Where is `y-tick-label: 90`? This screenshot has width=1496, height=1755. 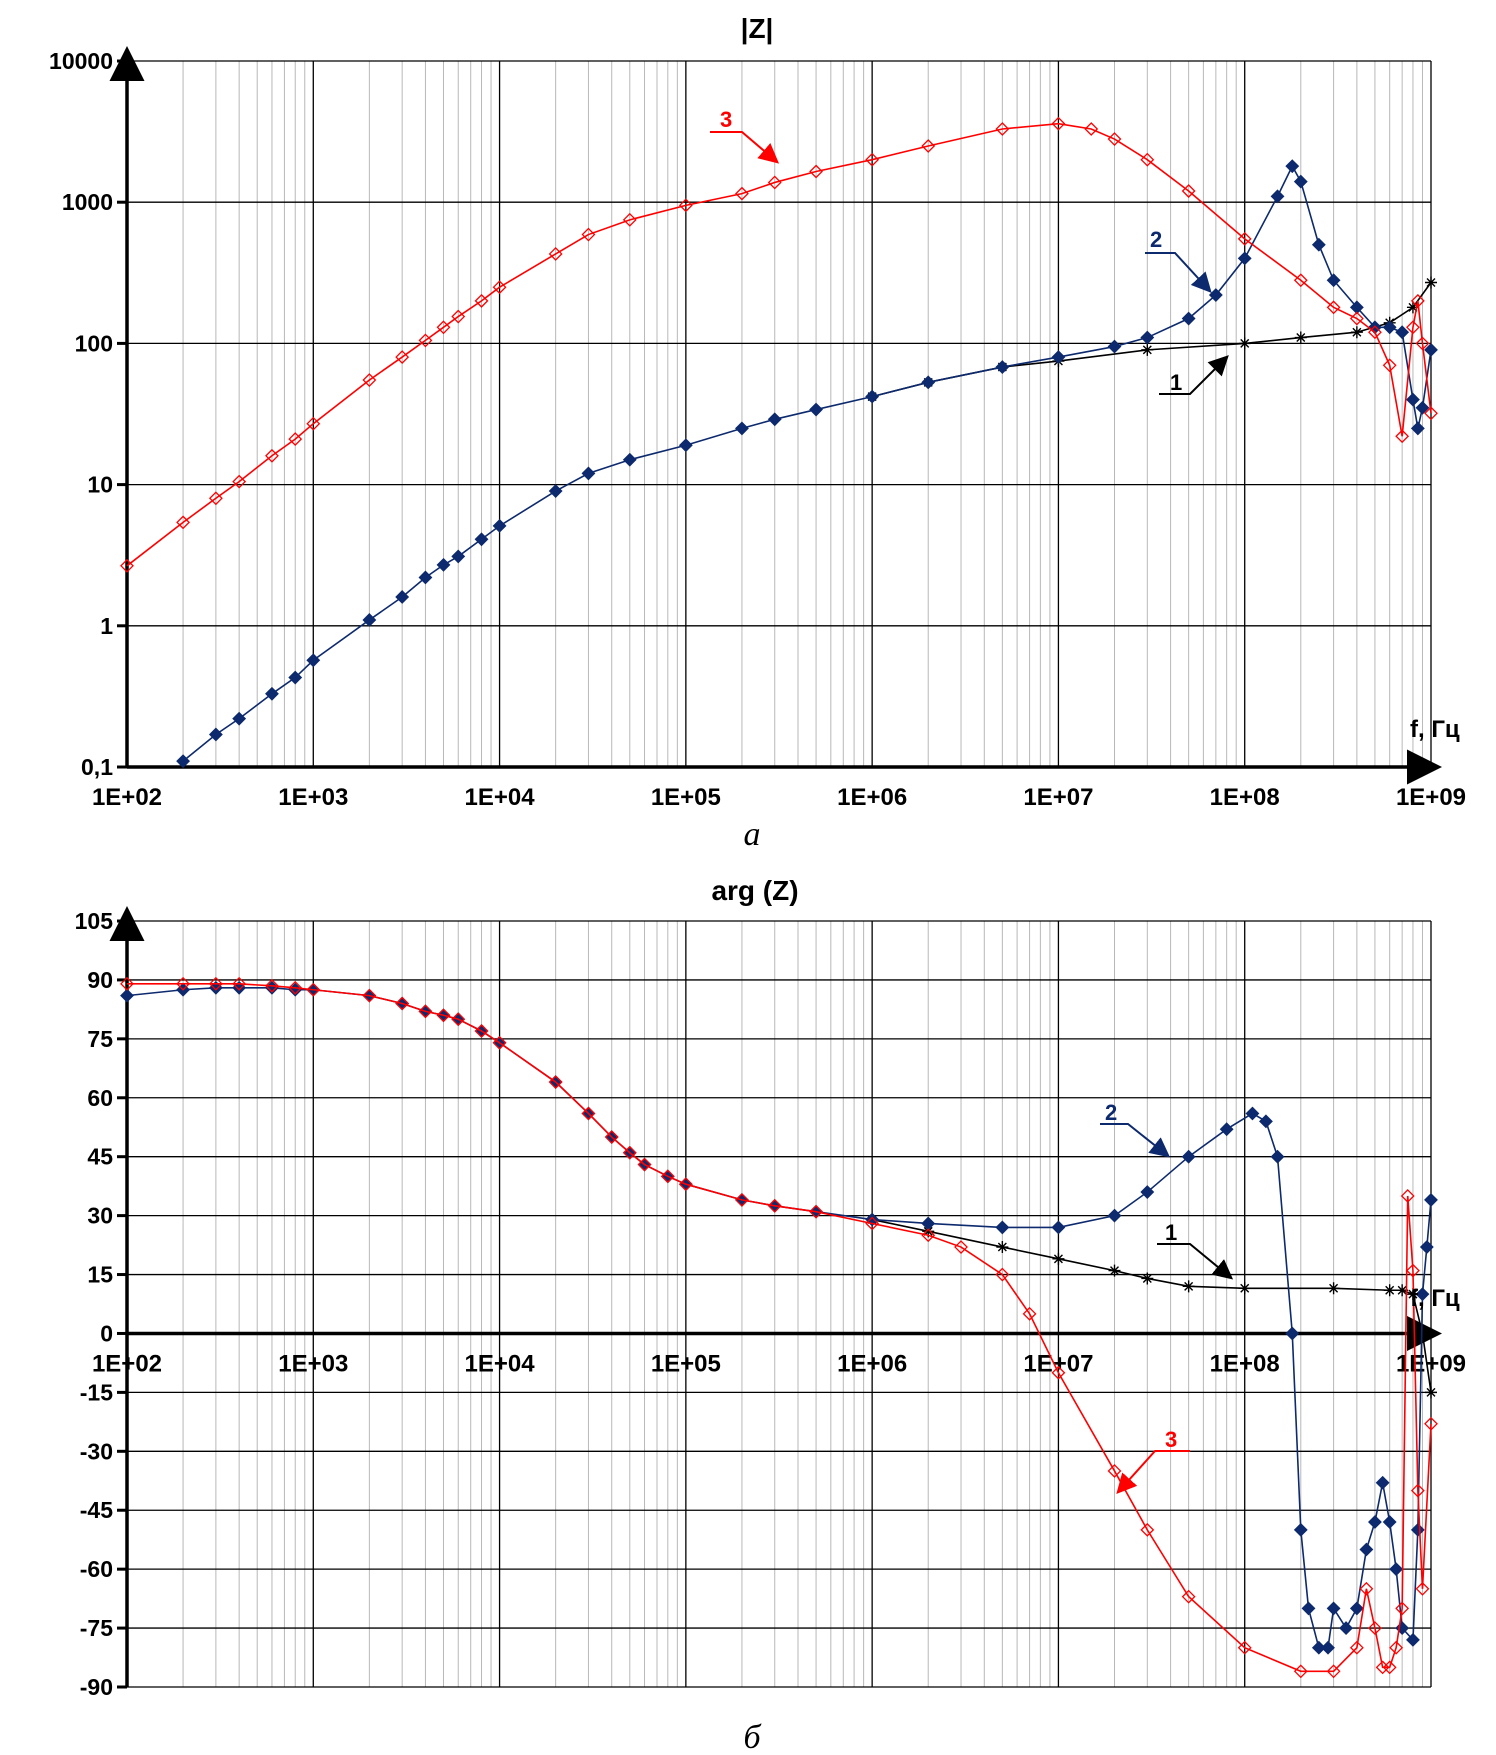 y-tick-label: 90 is located at coordinates (100, 980).